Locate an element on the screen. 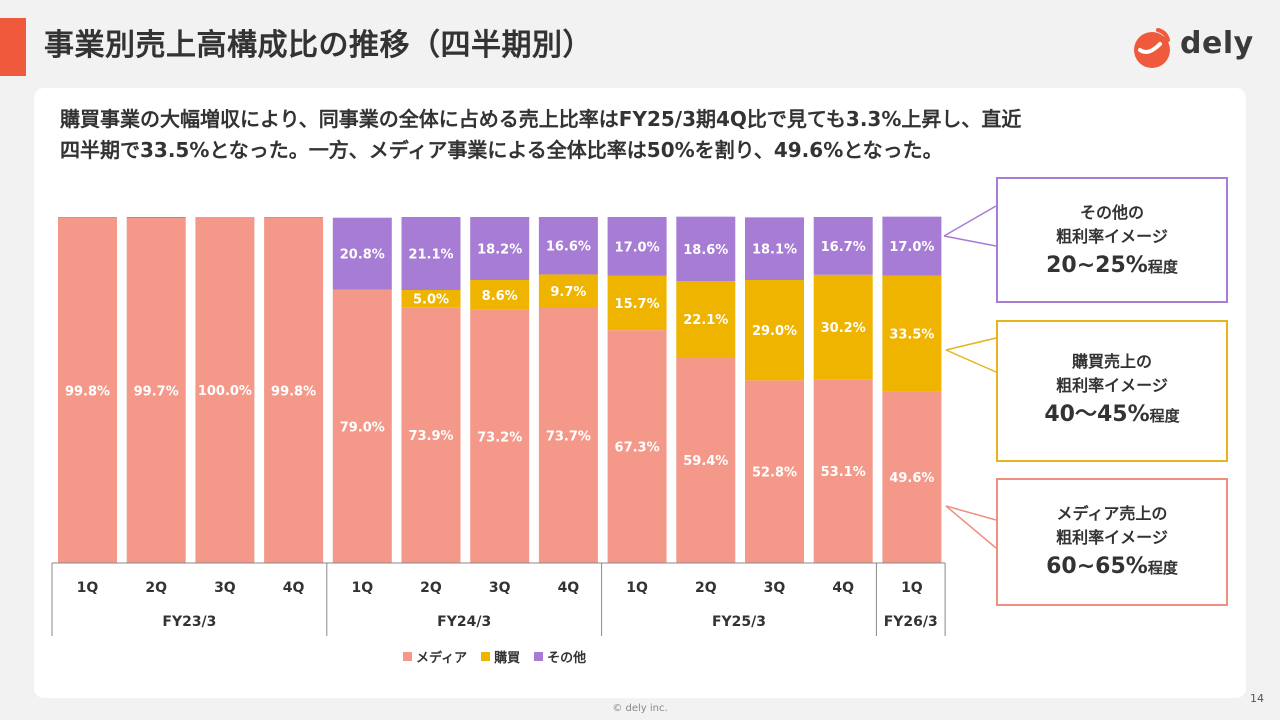 The width and height of the screenshot is (1280, 720). data-label-media-9: 67.3% is located at coordinates (637, 448).